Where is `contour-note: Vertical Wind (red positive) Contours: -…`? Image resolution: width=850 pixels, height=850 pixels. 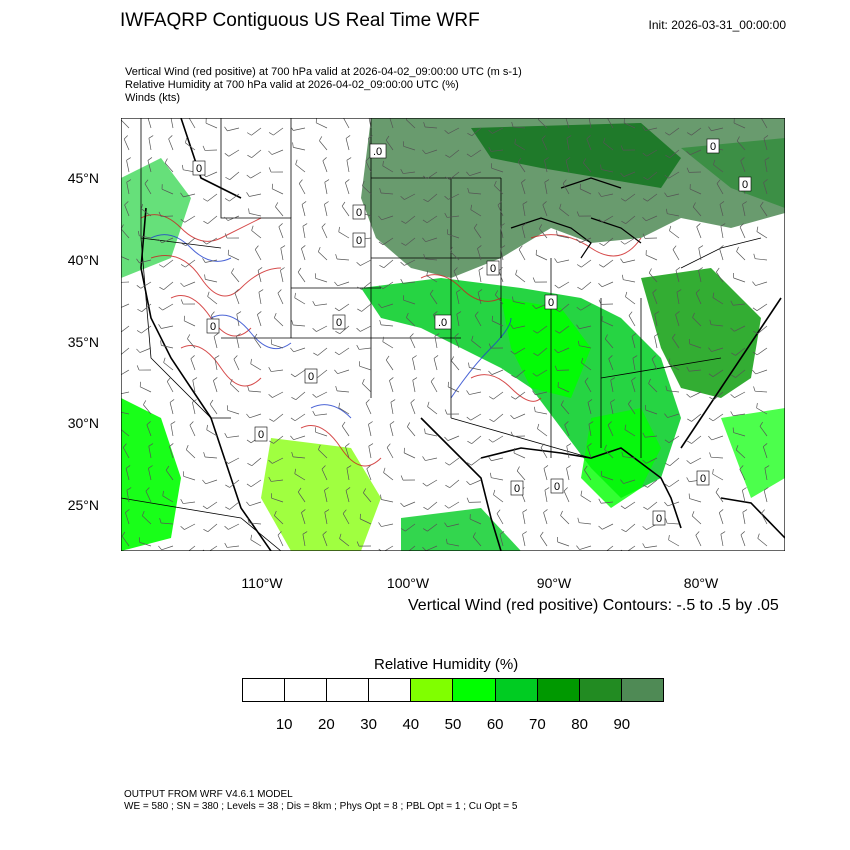
contour-note: Vertical Wind (red positive) Contours: -… is located at coordinates (593, 605).